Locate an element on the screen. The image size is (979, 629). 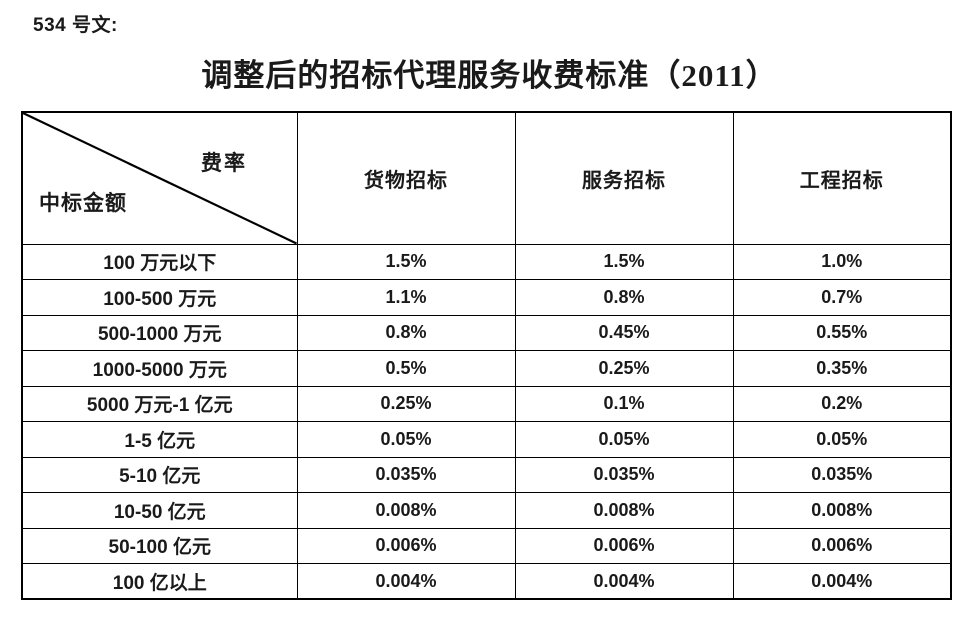
engineering-rate-cell: 0.35% is located at coordinates (842, 368).